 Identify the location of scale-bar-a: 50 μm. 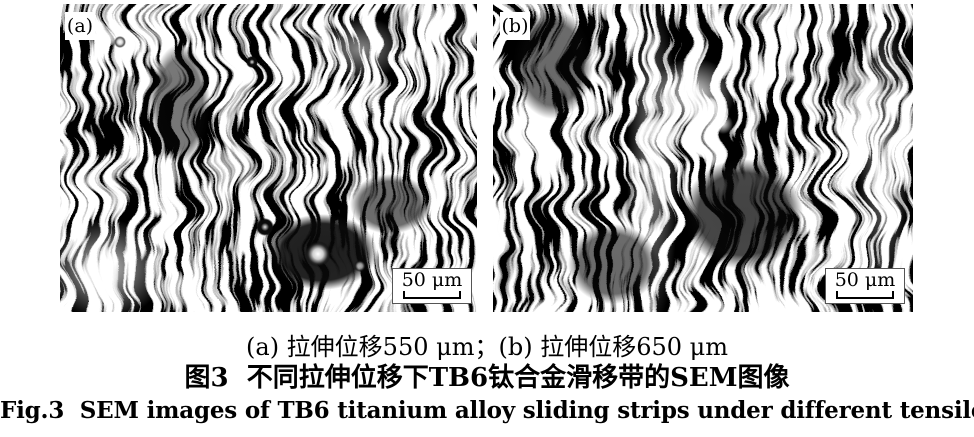
(432, 286).